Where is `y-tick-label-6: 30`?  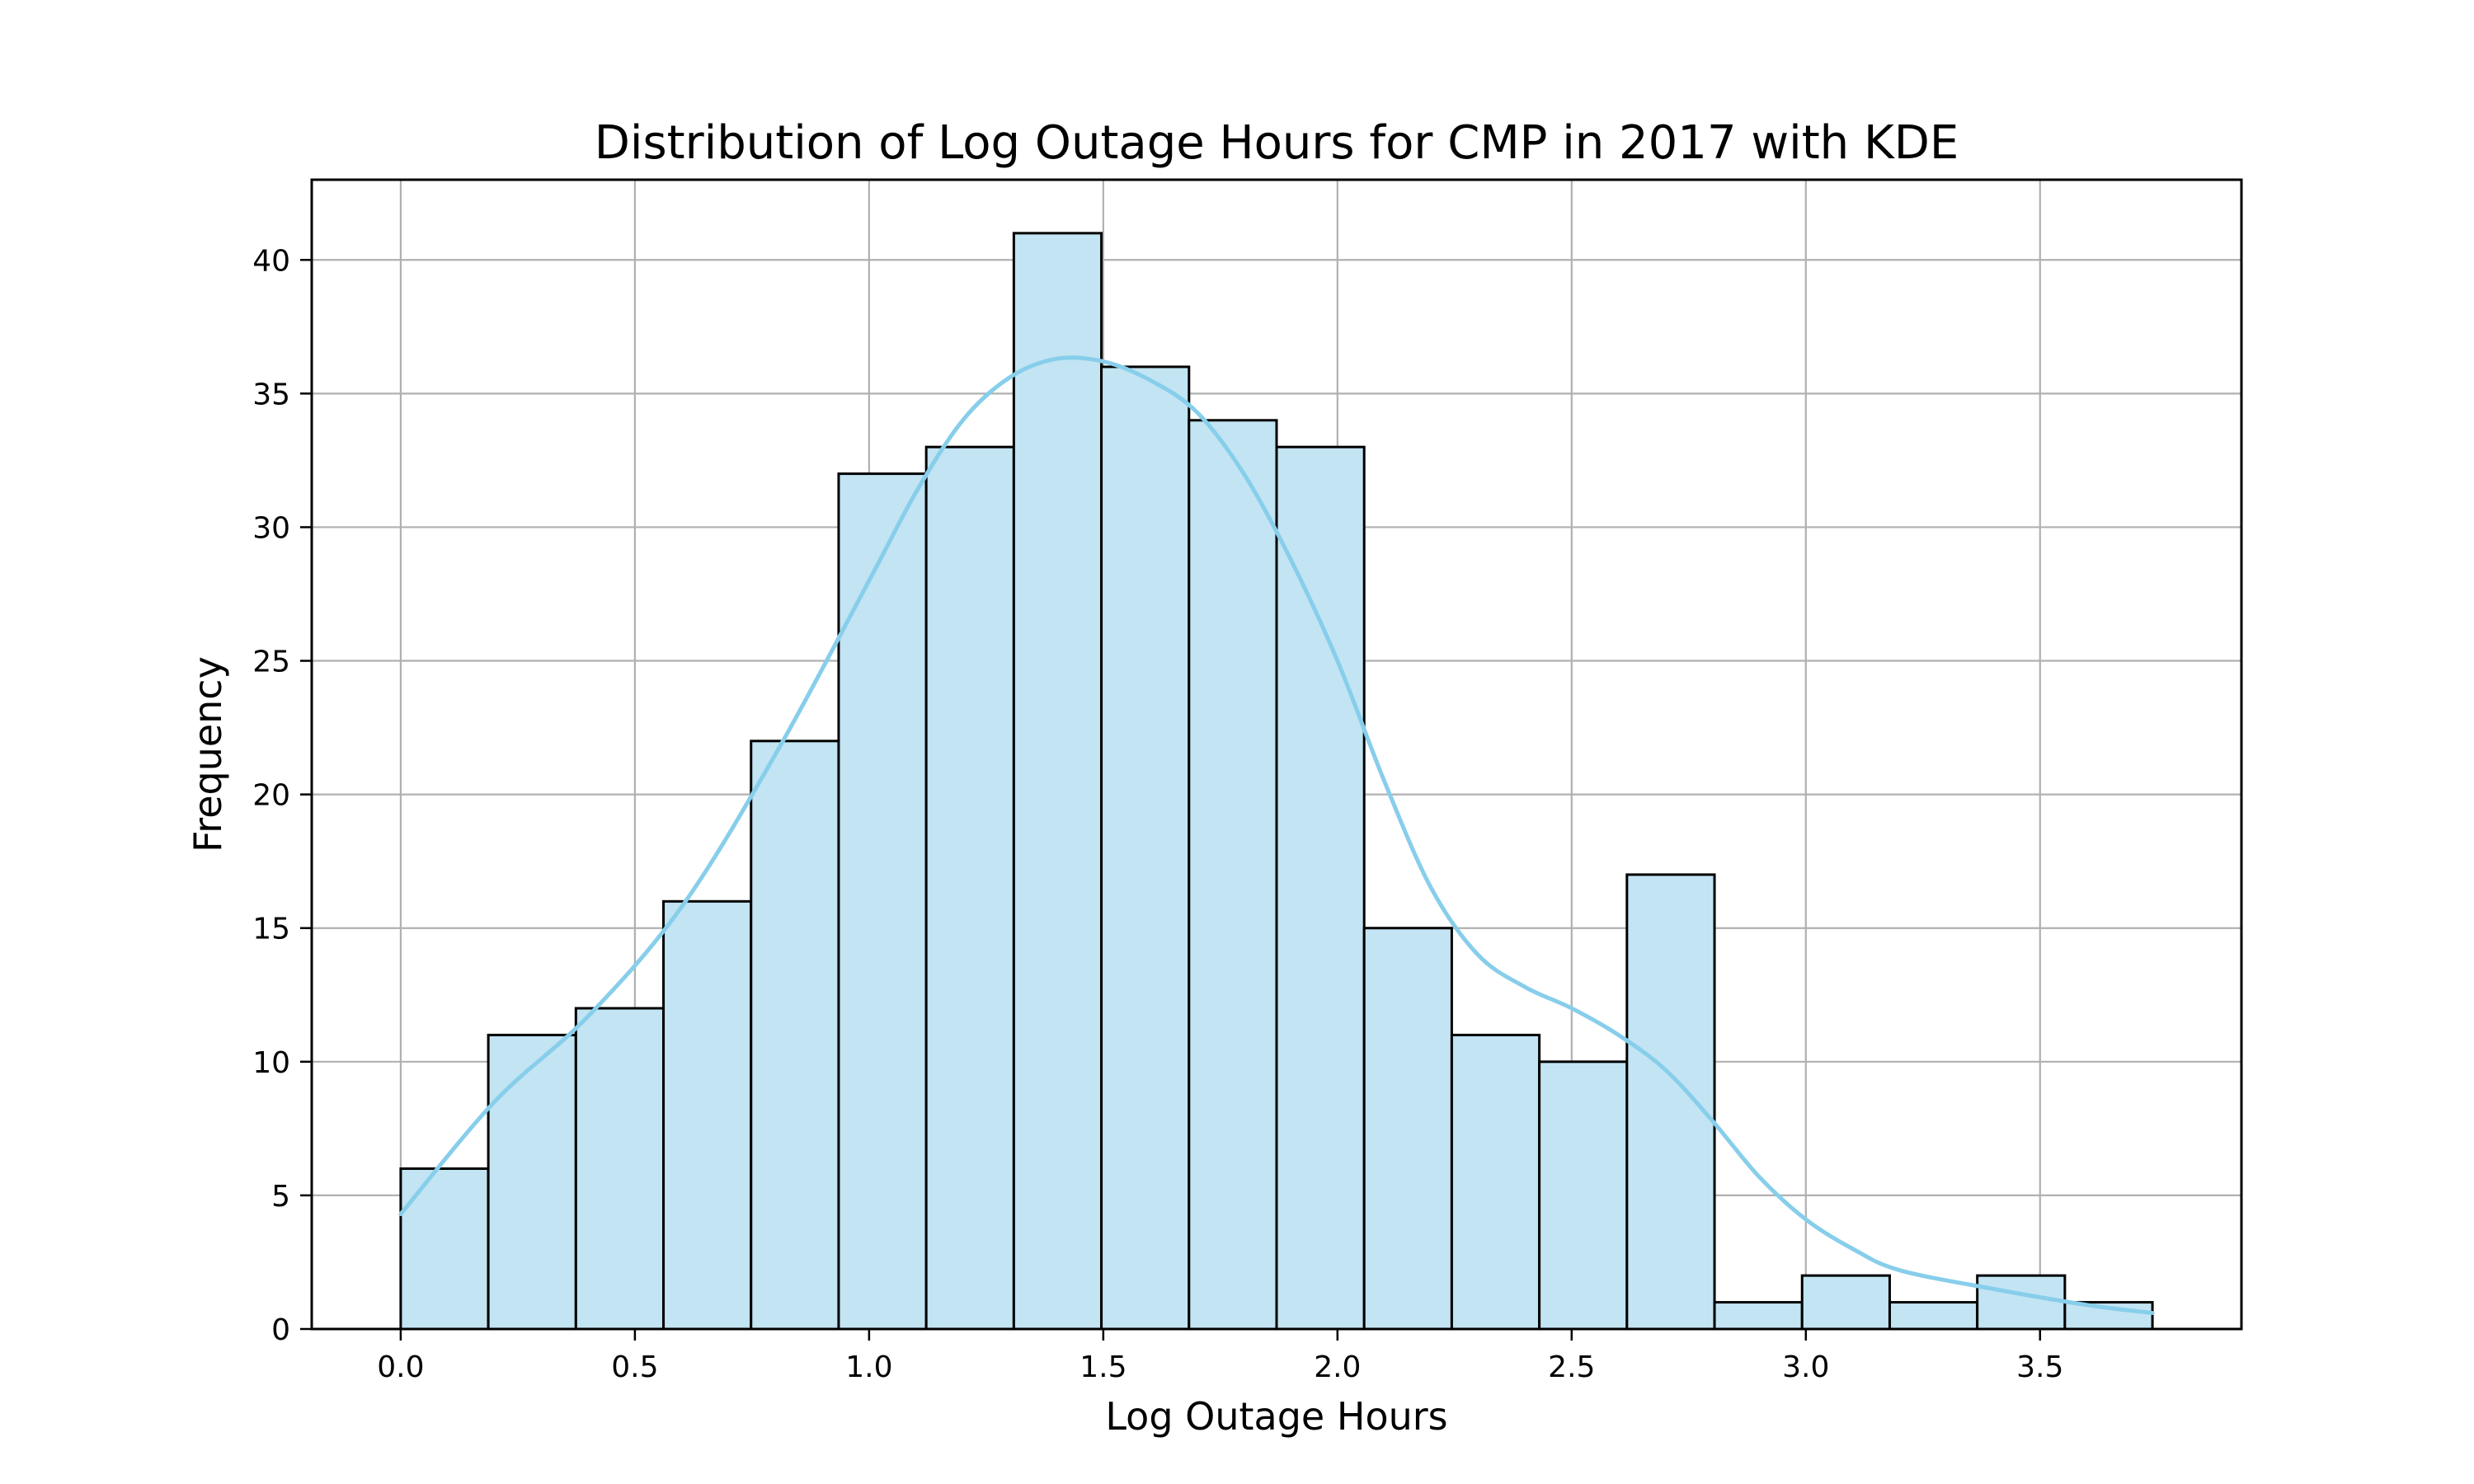
y-tick-label-6: 30 is located at coordinates (271, 528).